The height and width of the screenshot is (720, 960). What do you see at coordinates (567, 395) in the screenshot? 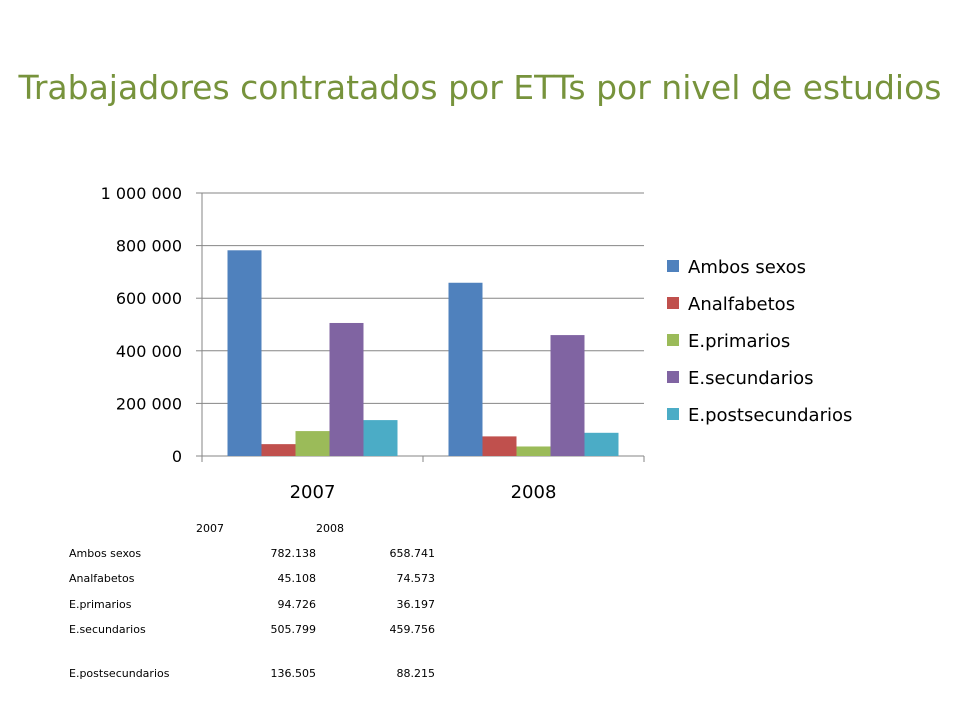
I see `bar-e-secundarios-2008` at bounding box center [567, 395].